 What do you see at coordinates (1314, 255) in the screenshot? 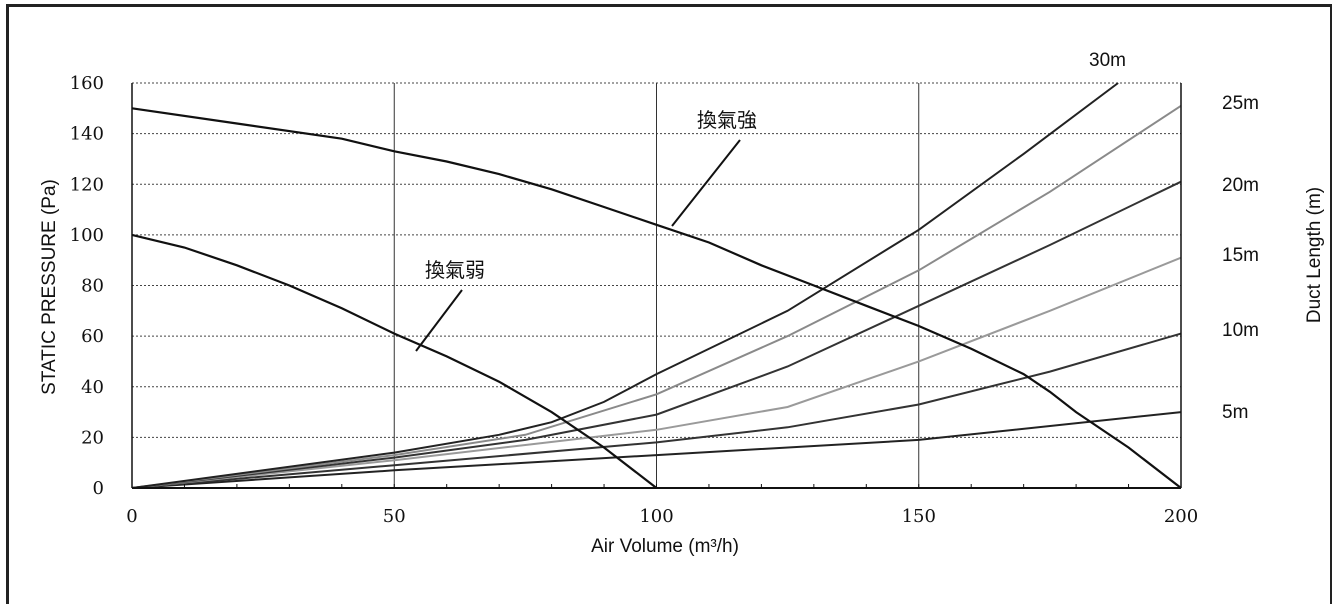
I see `y2-axis-title: Duct Length (m)` at bounding box center [1314, 255].